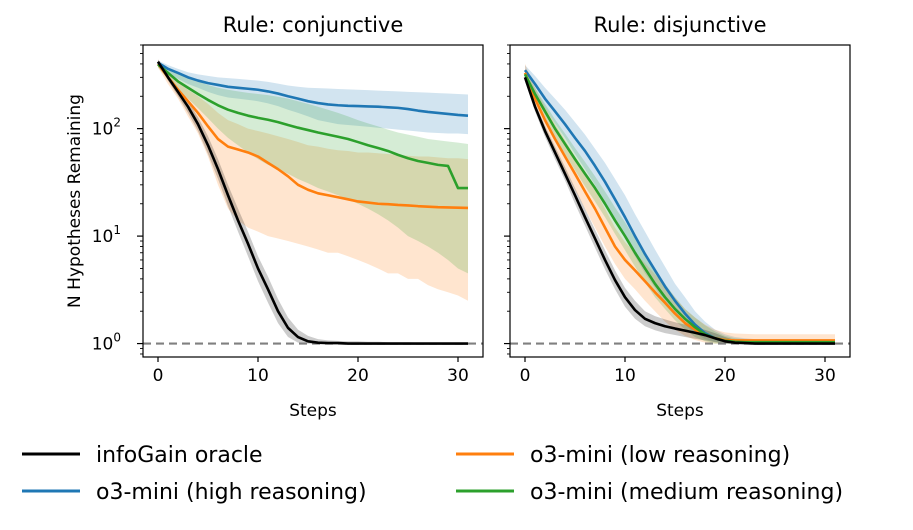 The width and height of the screenshot is (913, 530). I want to click on series-line-o3-mini-high-reasoning-, so click(313, 89).